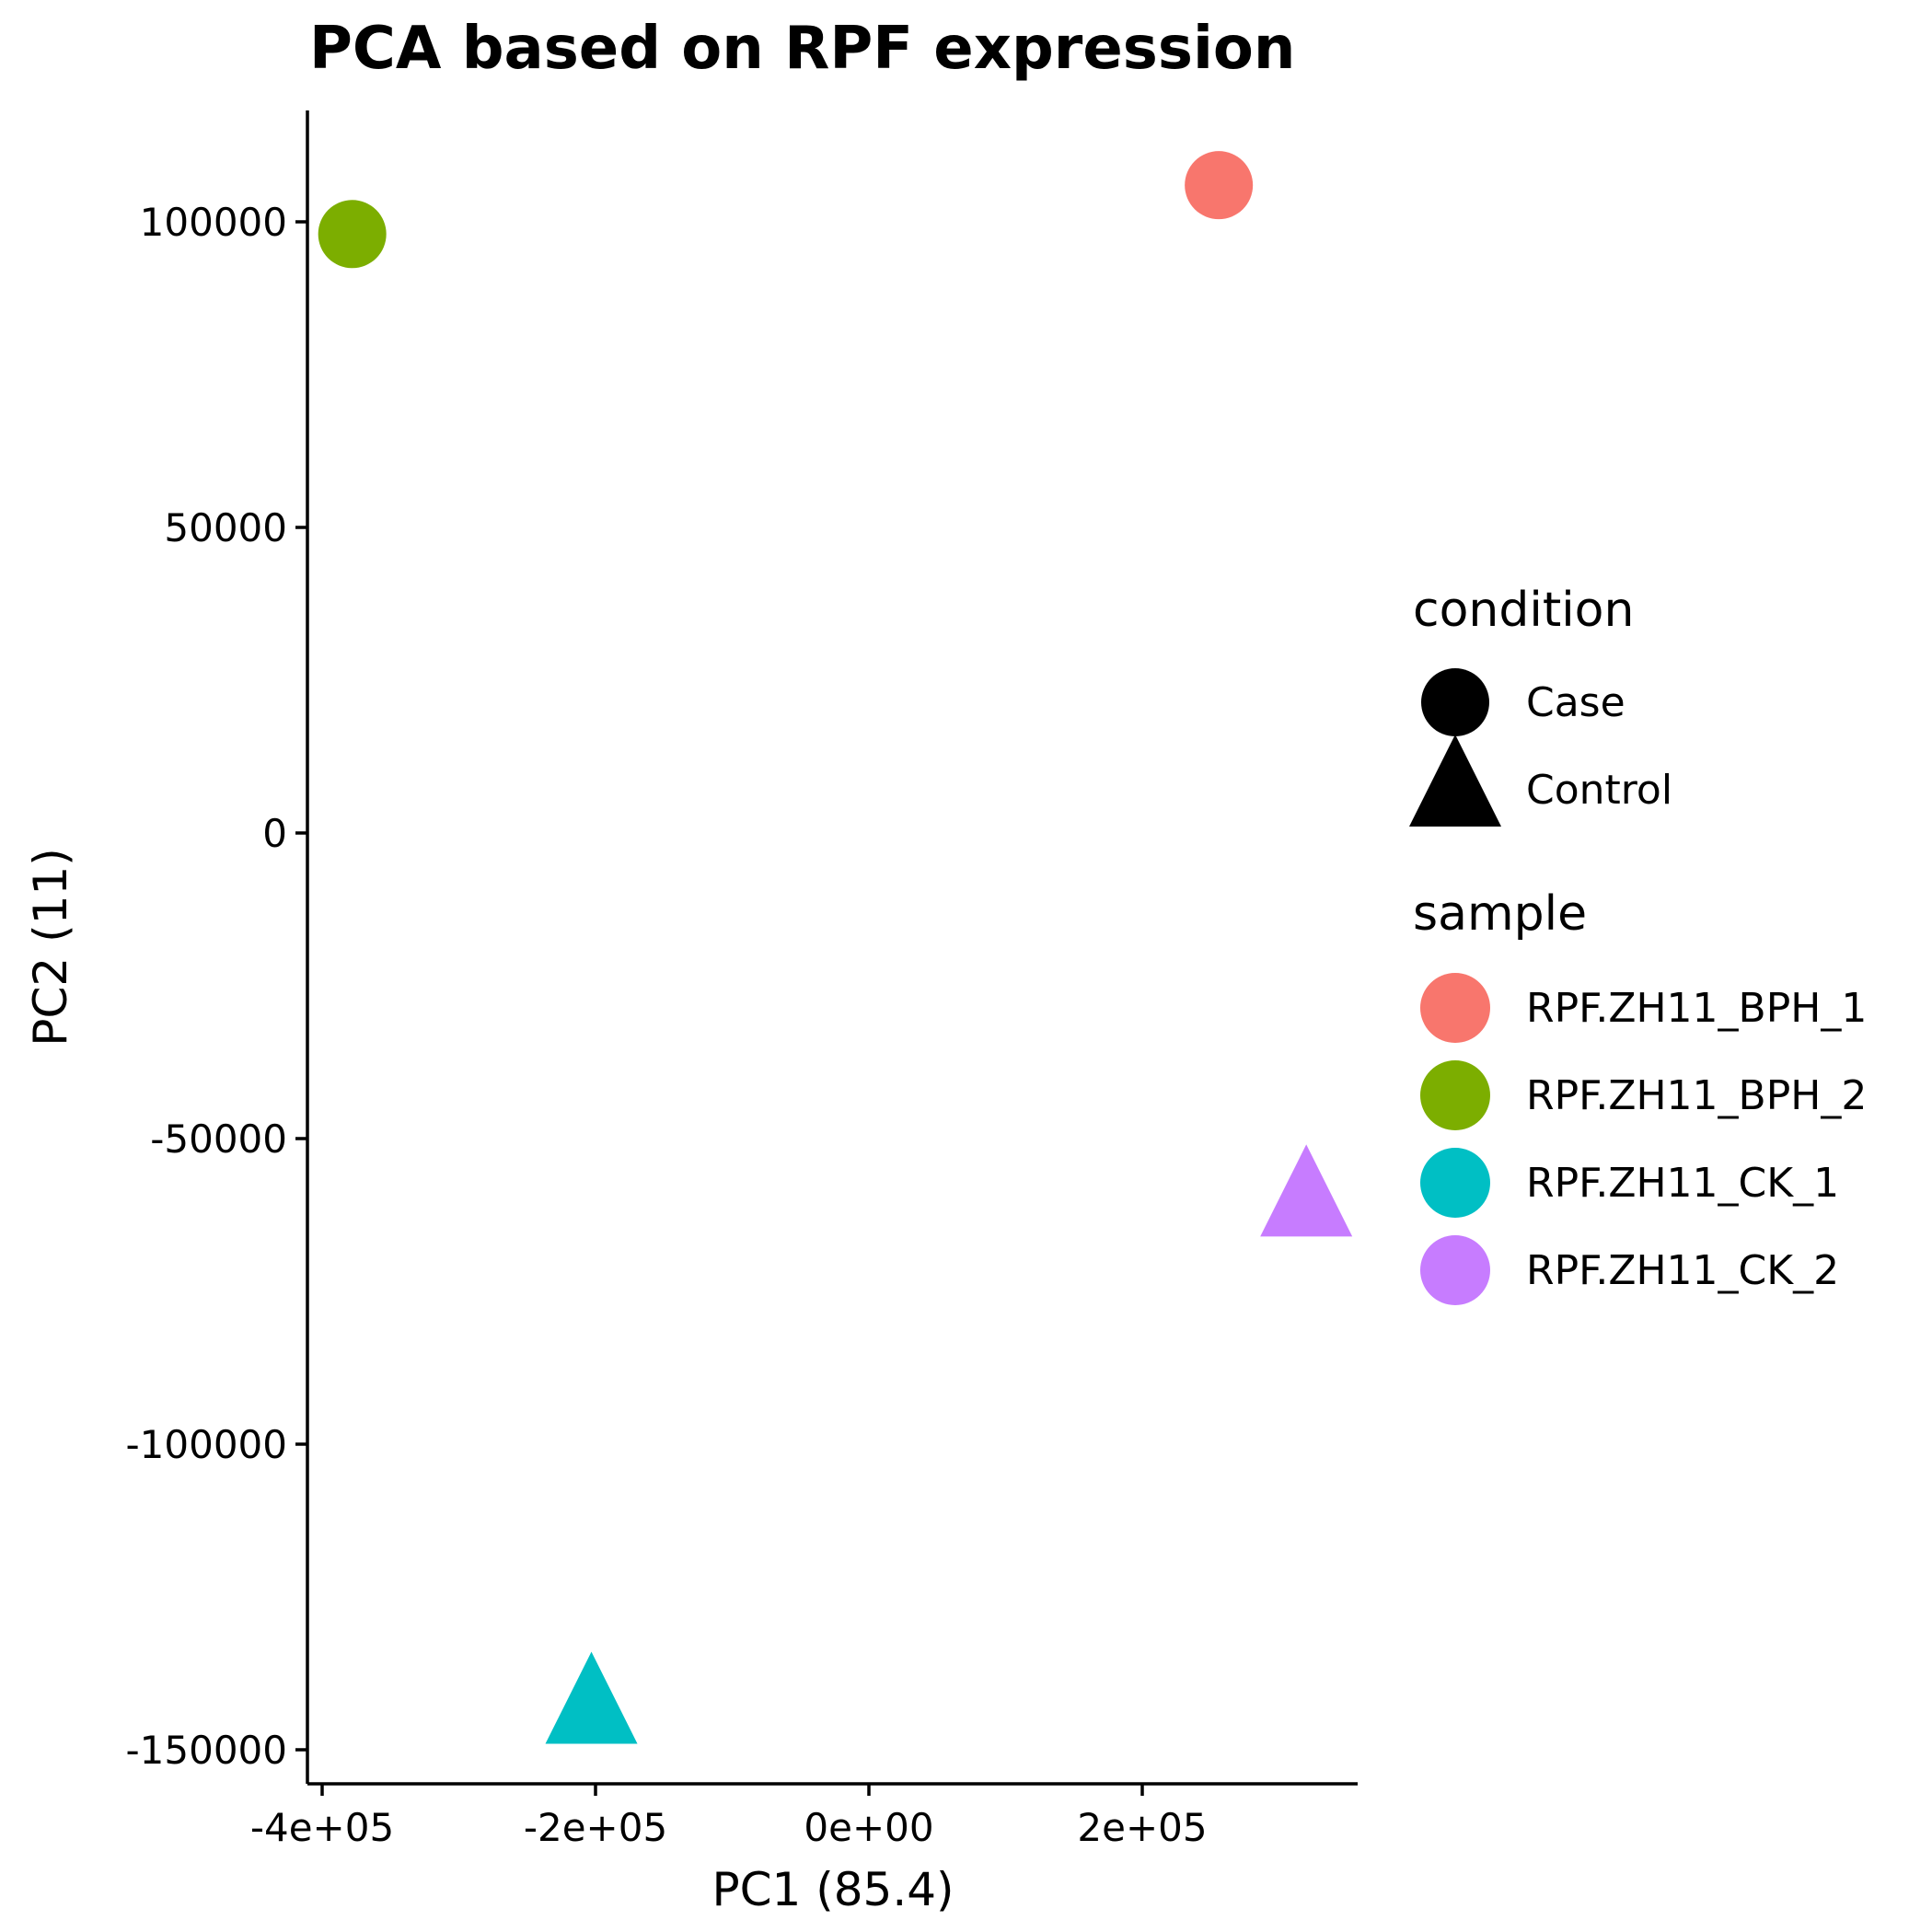 The height and width of the screenshot is (1932, 1932). What do you see at coordinates (1697, 1009) in the screenshot?
I see `legend-sample-label: RPF.ZH11_BPH_1` at bounding box center [1697, 1009].